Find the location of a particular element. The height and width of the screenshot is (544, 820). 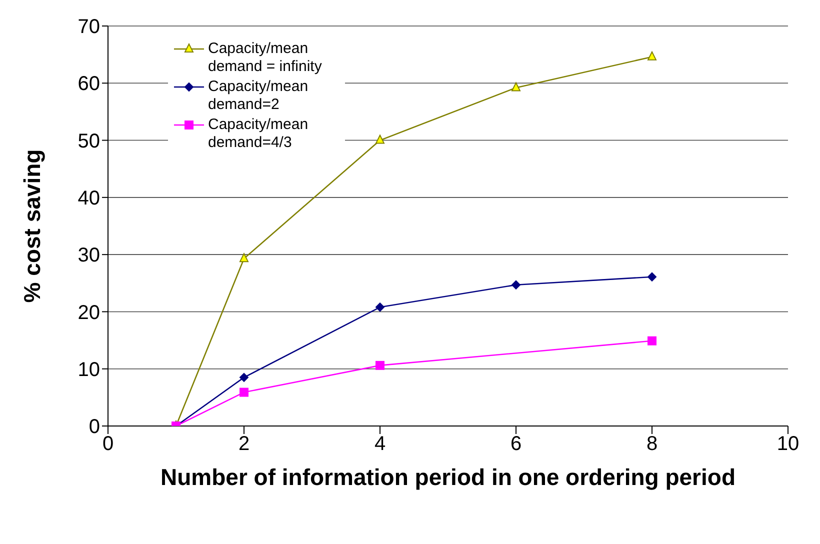

x-tick-label: 2 is located at coordinates (244, 444).